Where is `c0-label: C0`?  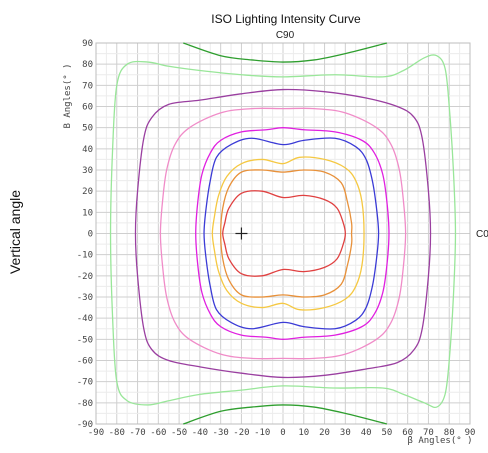
c0-label: C0 is located at coordinates (482, 234).